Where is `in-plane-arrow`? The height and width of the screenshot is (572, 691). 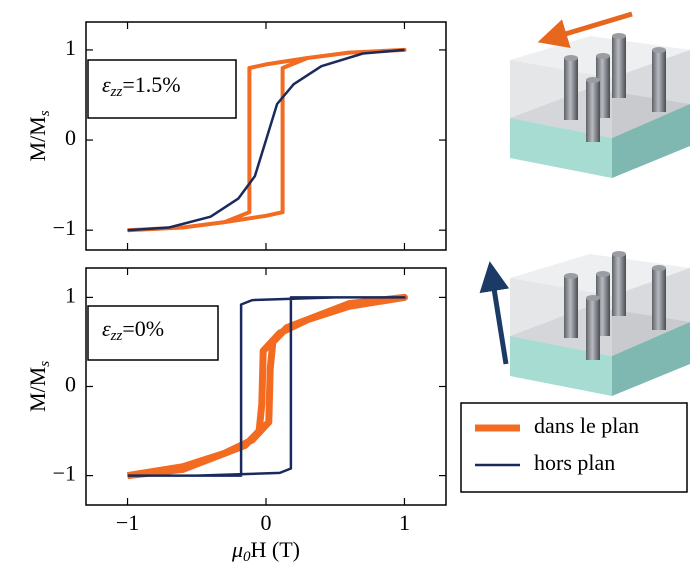
in-plane-arrow is located at coordinates (585, 30).